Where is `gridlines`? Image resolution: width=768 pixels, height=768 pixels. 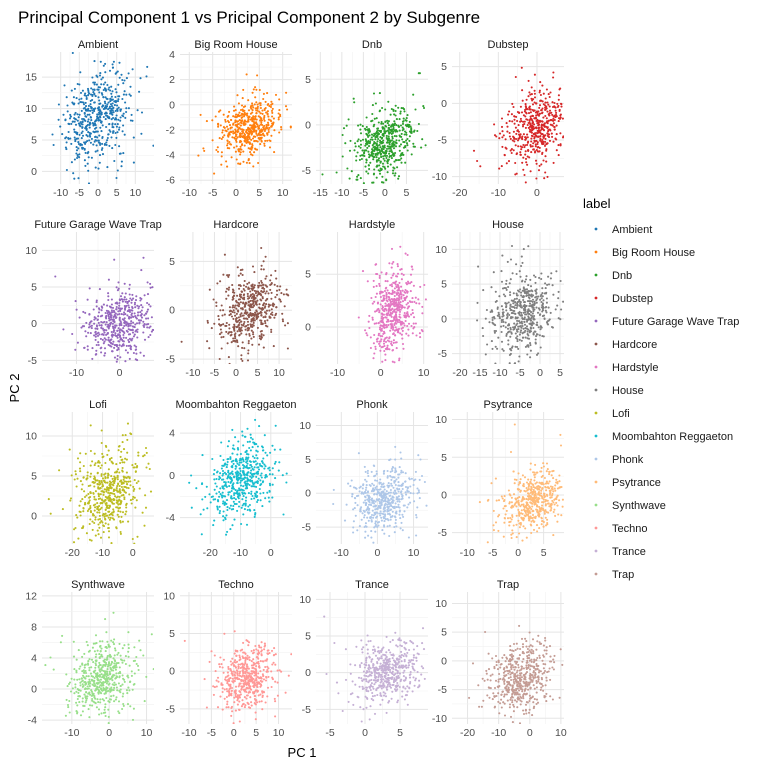 gridlines is located at coordinates (98, 298).